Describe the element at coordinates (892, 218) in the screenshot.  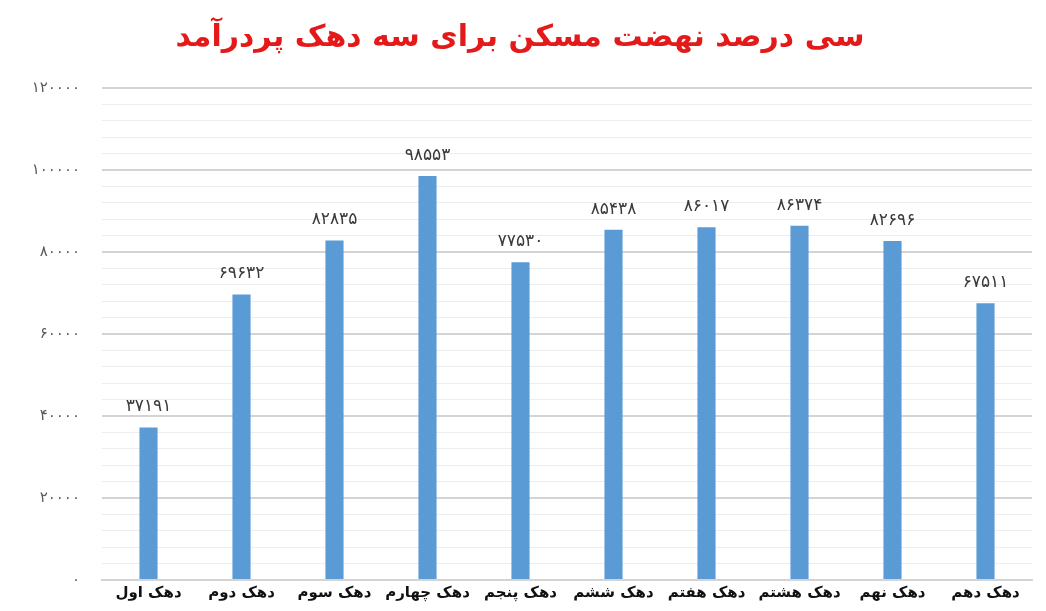
I see `data-label: ۸۲۶۹۶` at that location.